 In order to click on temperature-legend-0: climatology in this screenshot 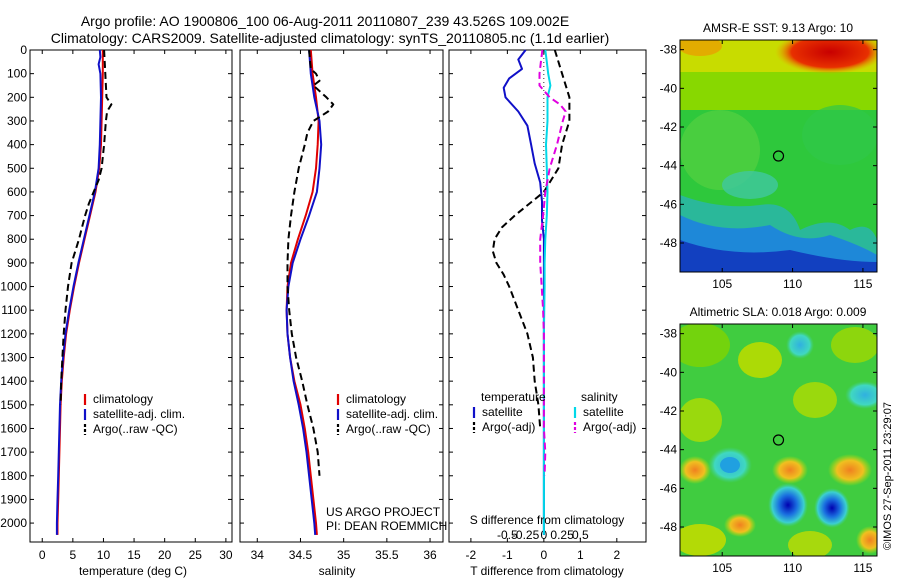, I will do `click(123, 399)`.